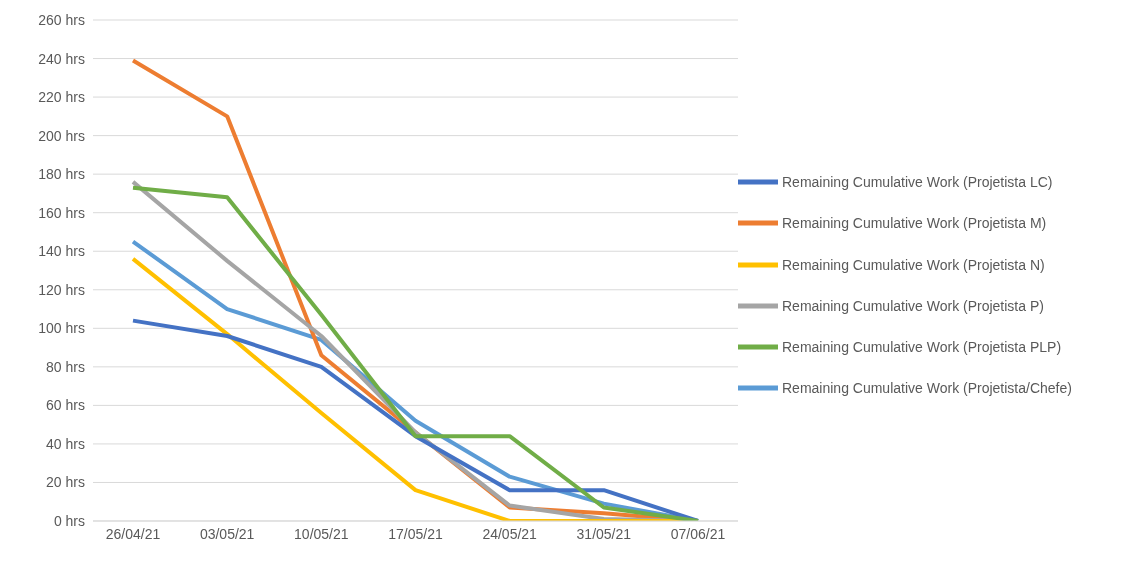  What do you see at coordinates (698, 533) in the screenshot?
I see `x-tick-label: 07/06/21` at bounding box center [698, 533].